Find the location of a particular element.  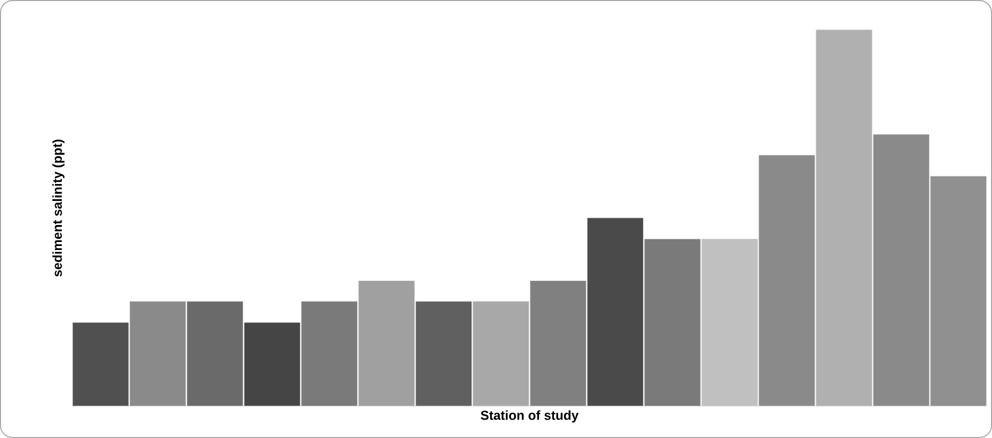

x-axis-title: Station of study is located at coordinates (529, 416).